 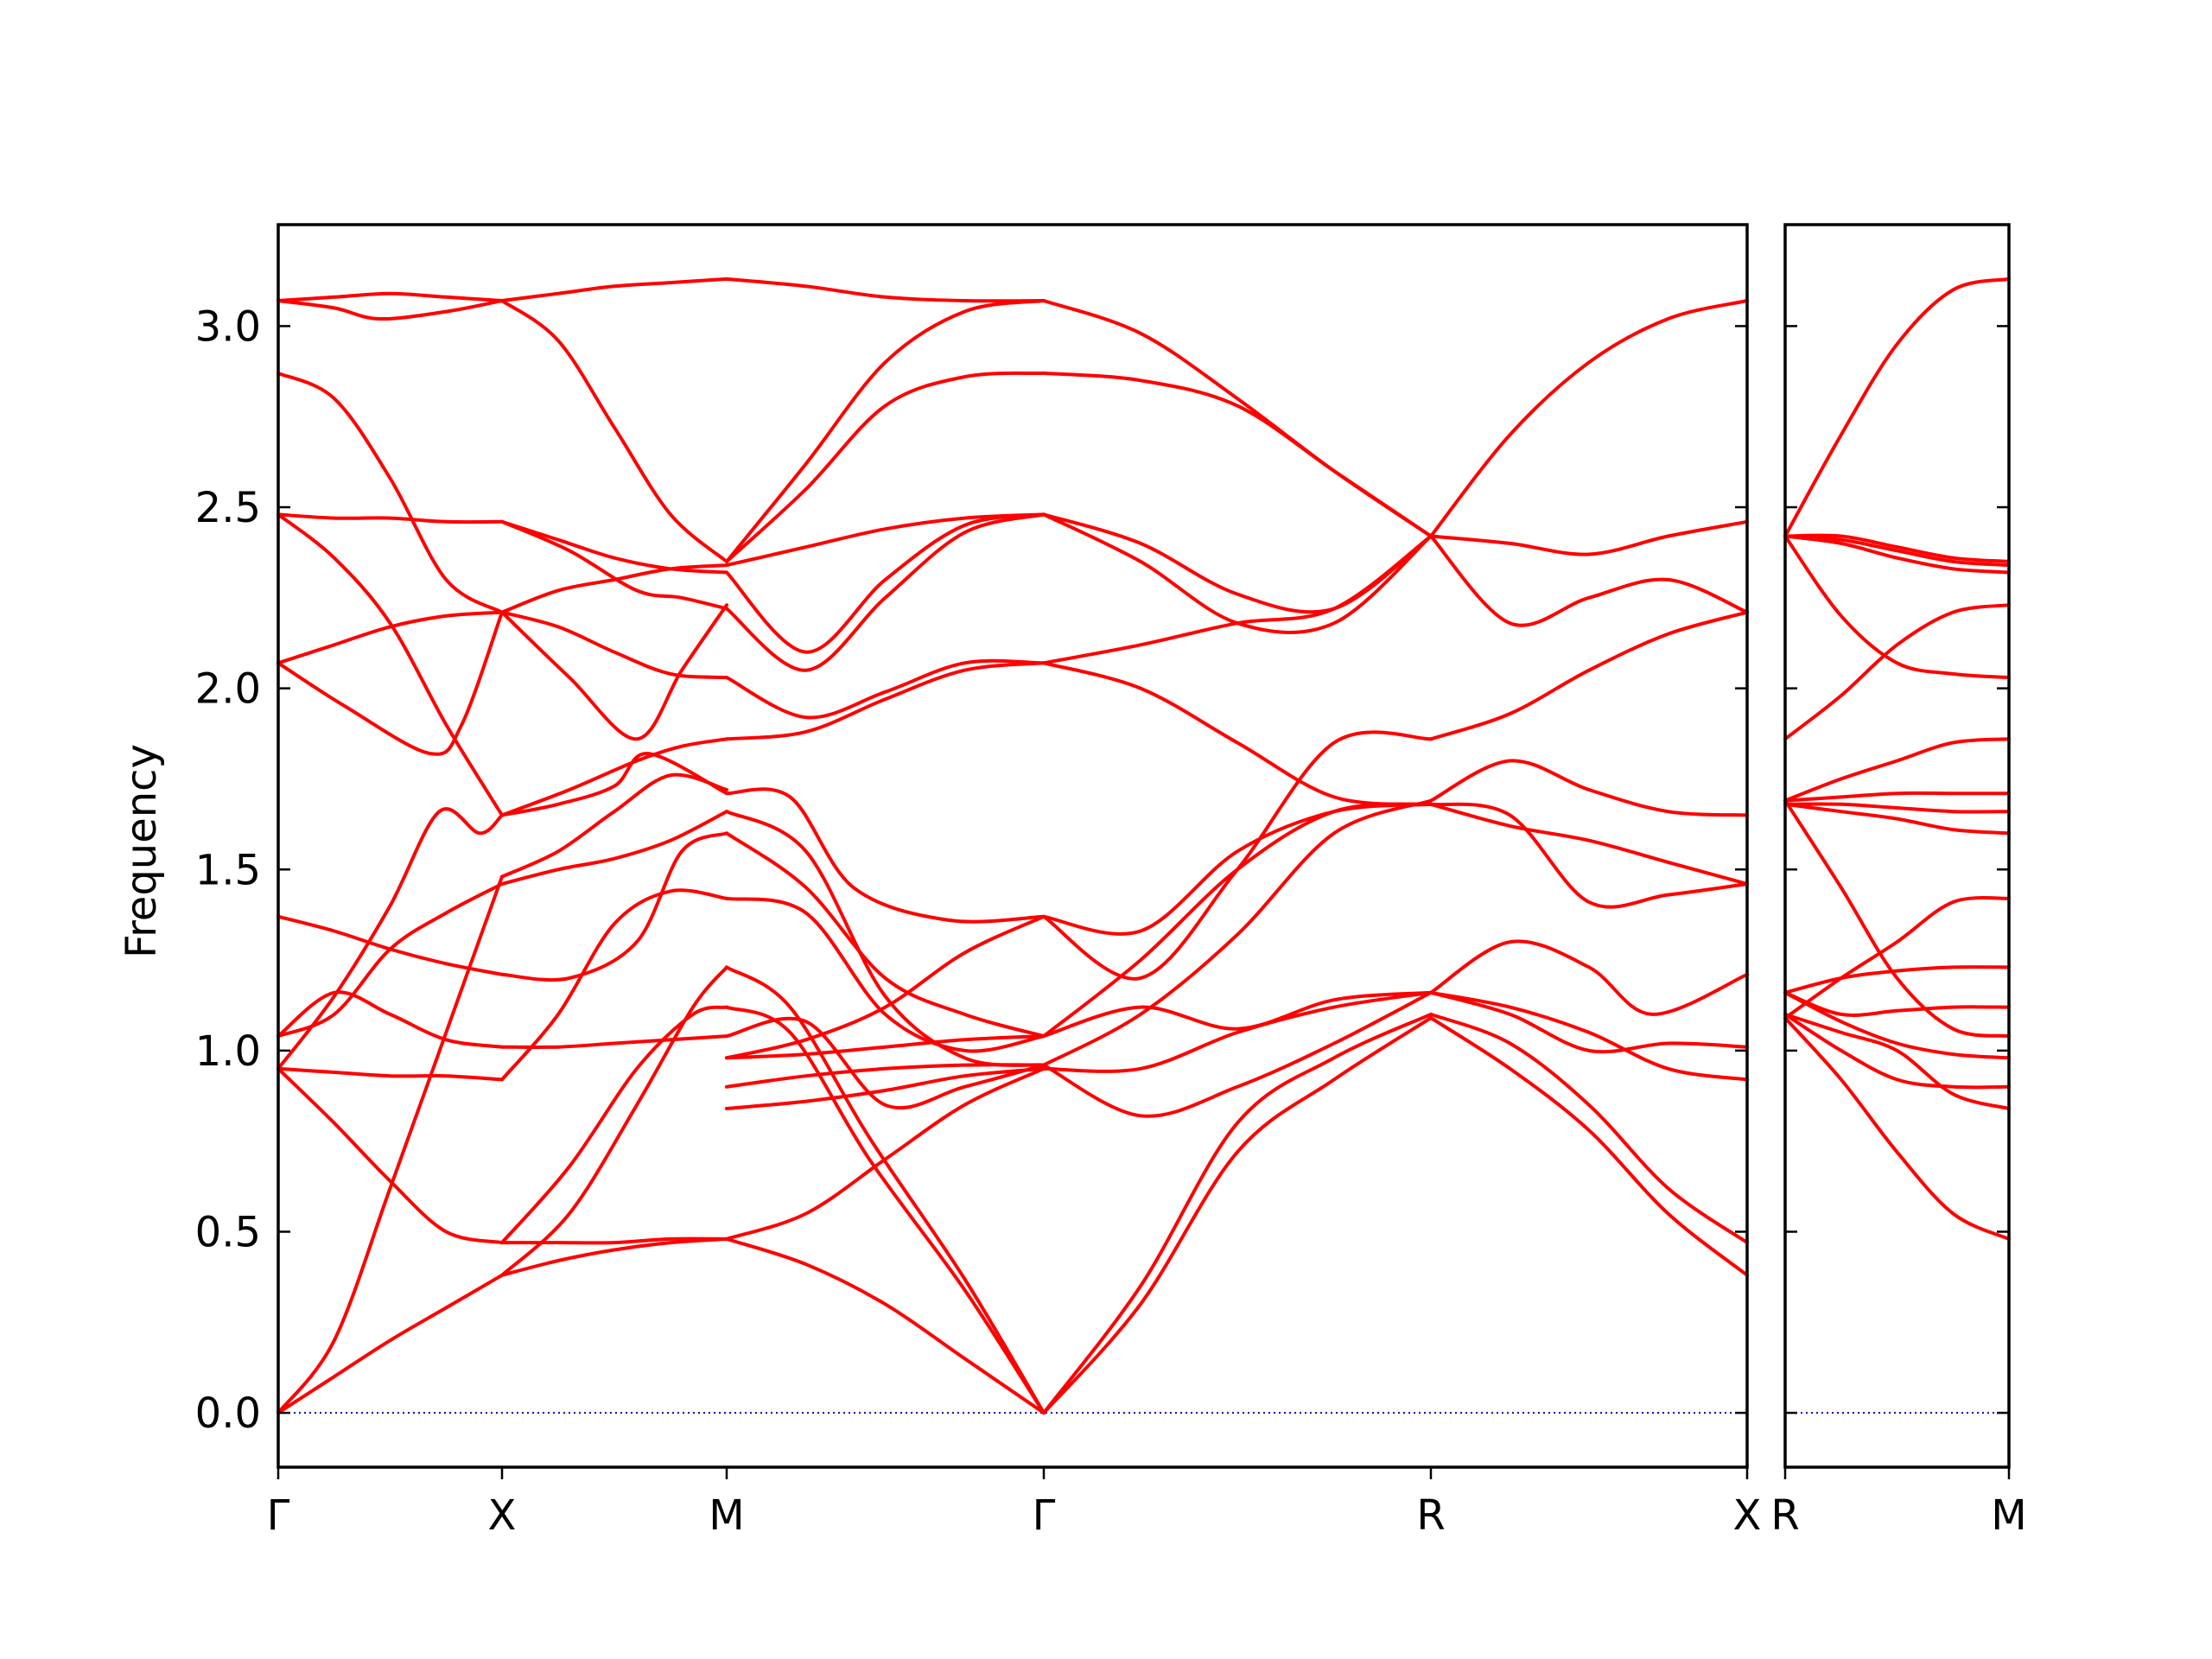 I want to click on plot-frame, so click(x=1897, y=846).